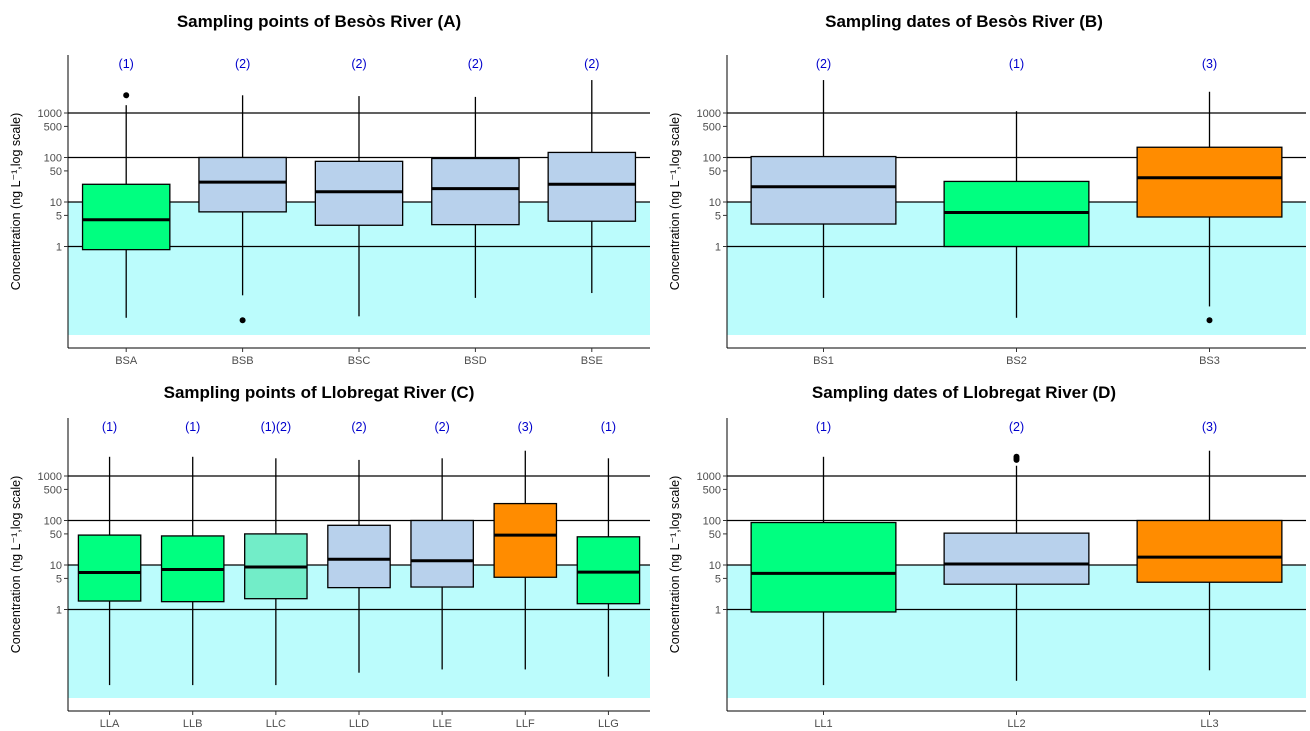 The height and width of the screenshot is (731, 1310). Describe the element at coordinates (319, 392) in the screenshot. I see `panel-title: Sampling points of Llobregat River (C)` at that location.